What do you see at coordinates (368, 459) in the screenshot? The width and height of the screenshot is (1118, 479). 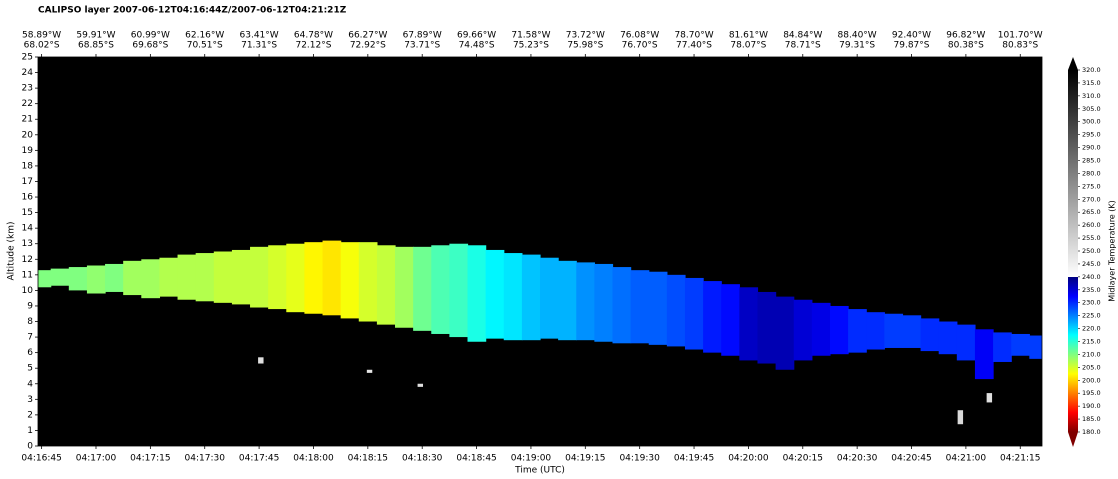 I see `x-tick-label: 04:18:15` at bounding box center [368, 459].